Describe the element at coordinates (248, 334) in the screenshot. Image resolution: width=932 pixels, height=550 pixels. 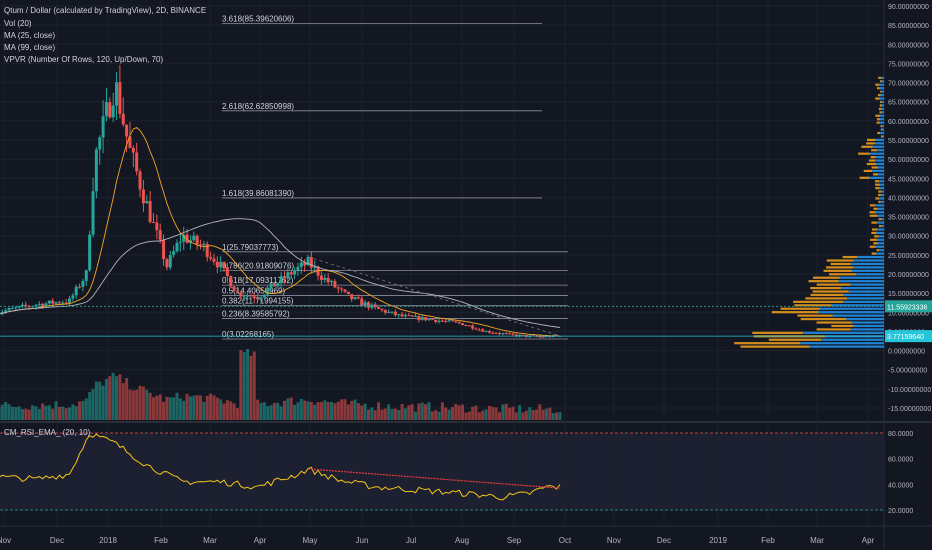
I see `fib-level-label: 0(3.02268165)` at that location.